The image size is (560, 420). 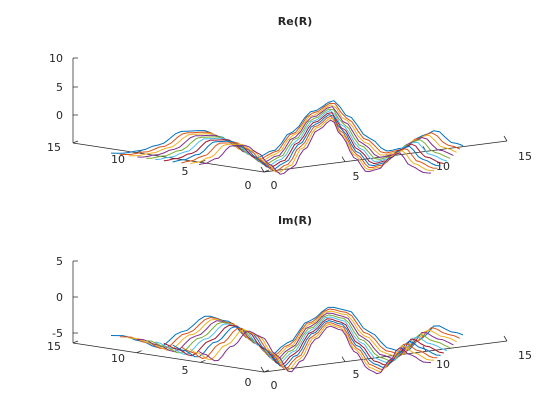 What do you see at coordinates (57, 333) in the screenshot?
I see `z-tick-label: -5` at bounding box center [57, 333].